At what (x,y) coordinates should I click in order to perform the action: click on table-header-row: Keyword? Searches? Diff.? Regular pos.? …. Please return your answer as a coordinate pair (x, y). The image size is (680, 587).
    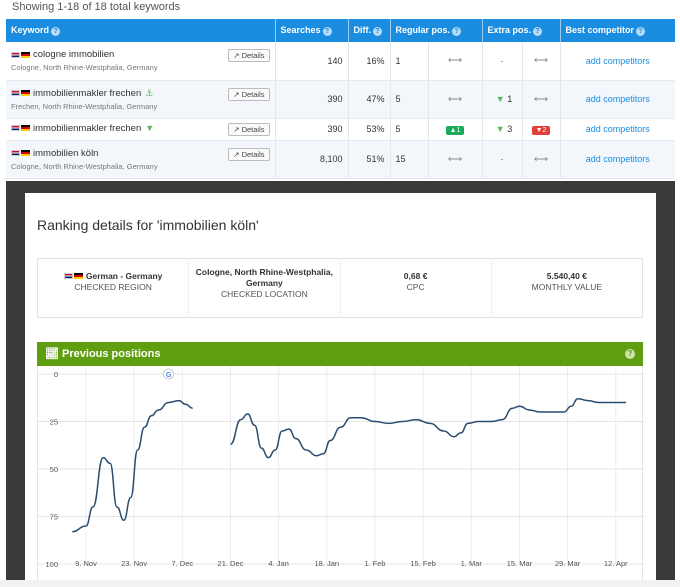
    Looking at the image, I should click on (340, 30).